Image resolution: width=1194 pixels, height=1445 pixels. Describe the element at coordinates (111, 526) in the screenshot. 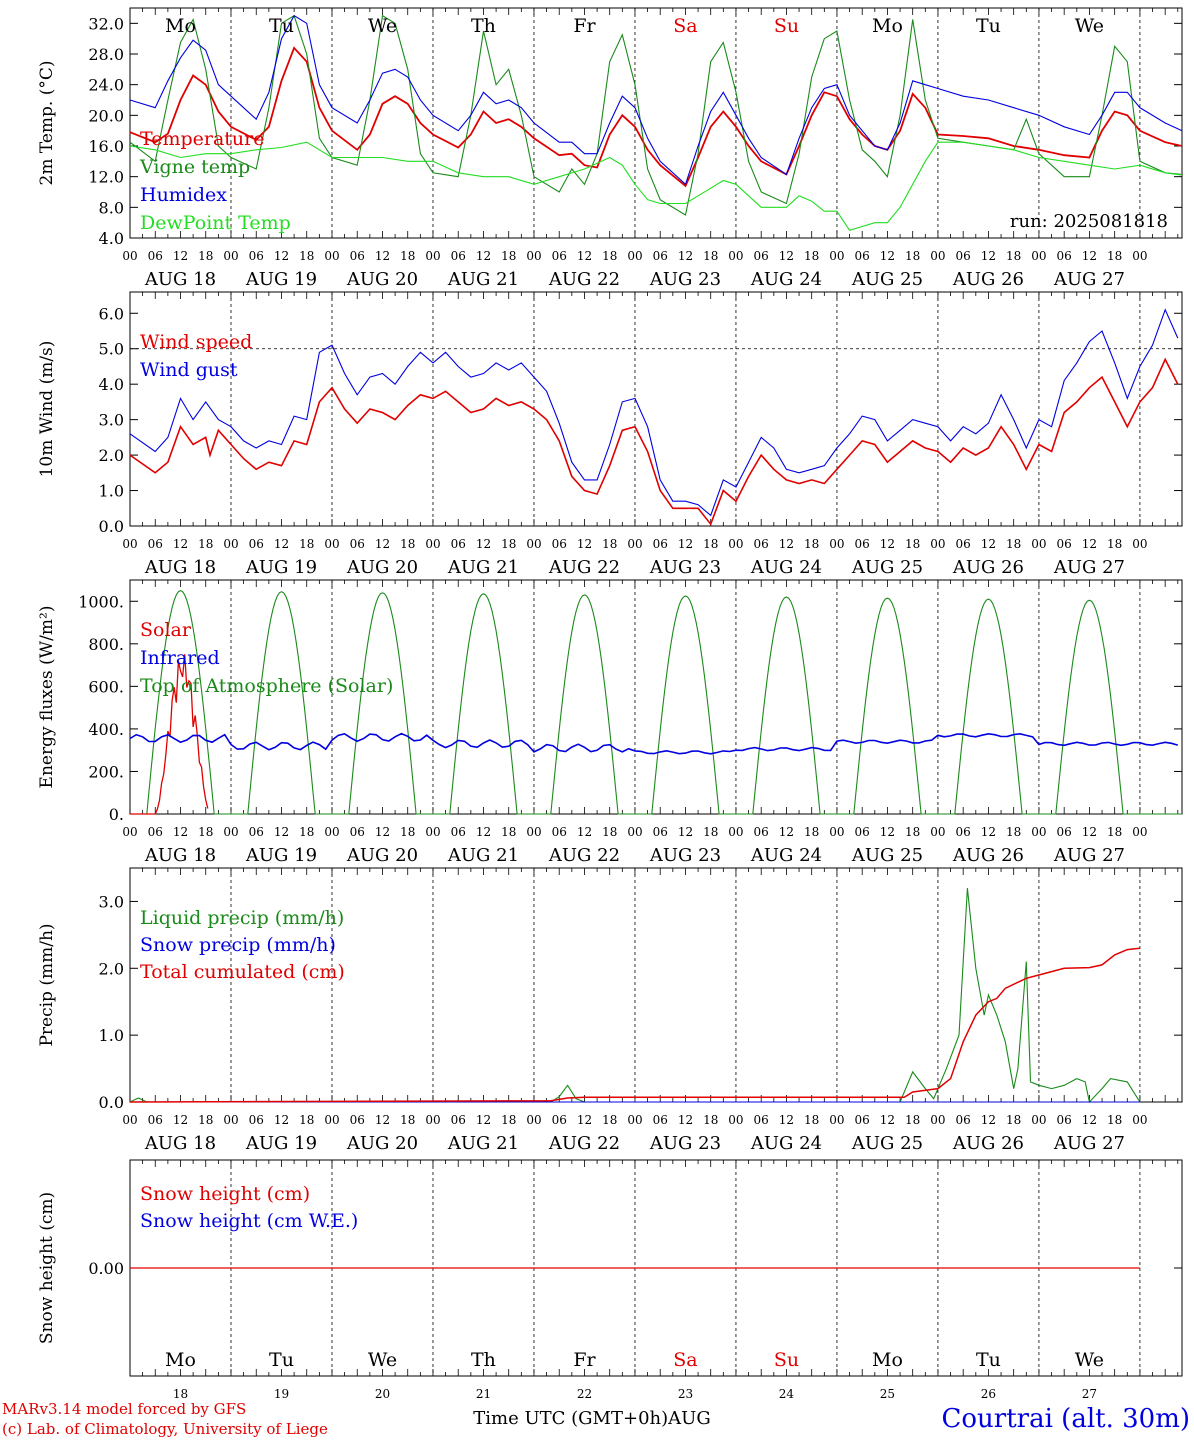

I see `y-tick-label: 0.0` at that location.